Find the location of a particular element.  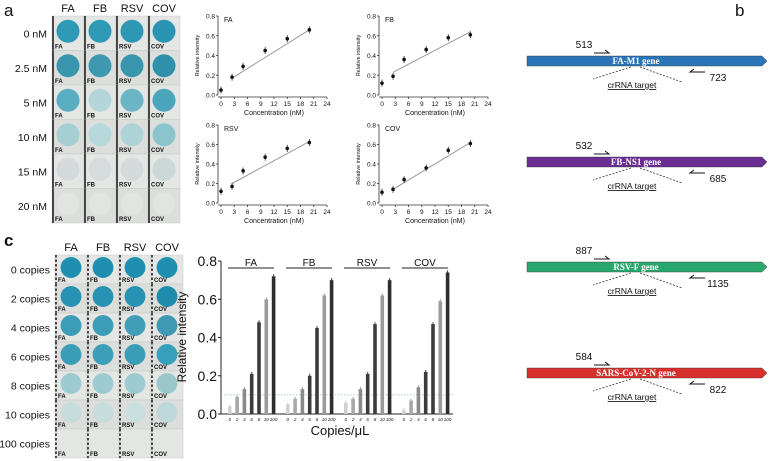

y-tick-label: 0.8 is located at coordinates (210, 126).